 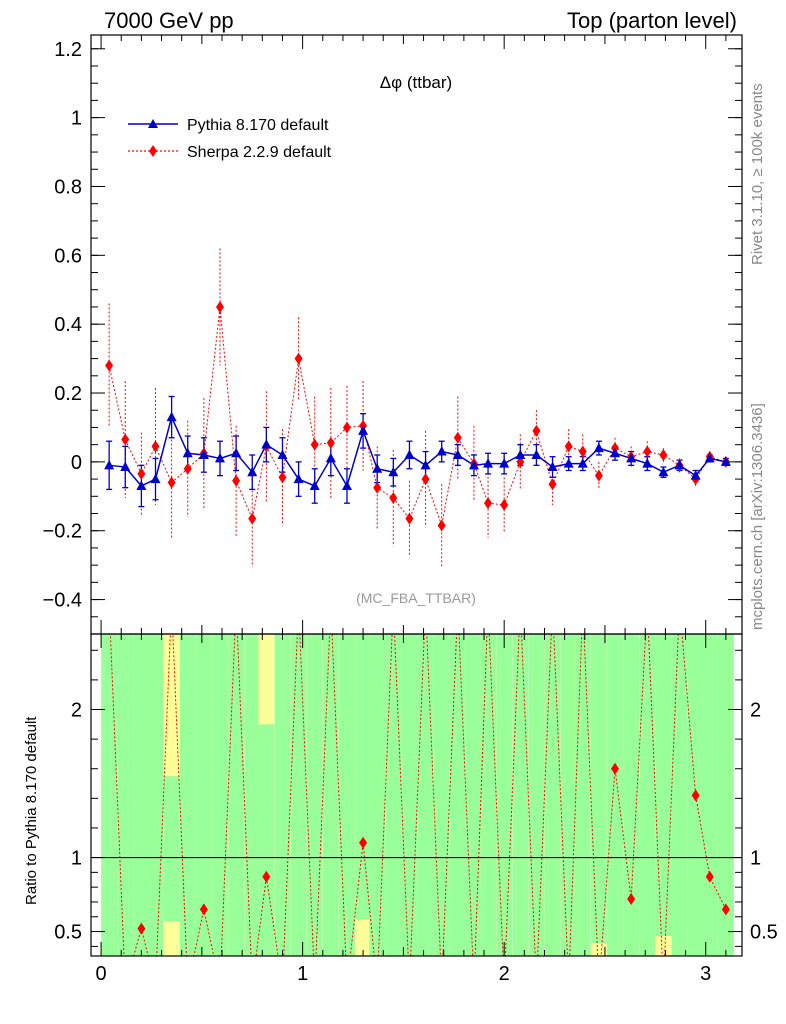 I want to click on main-y-tick-label: 0.4, so click(x=68, y=325).